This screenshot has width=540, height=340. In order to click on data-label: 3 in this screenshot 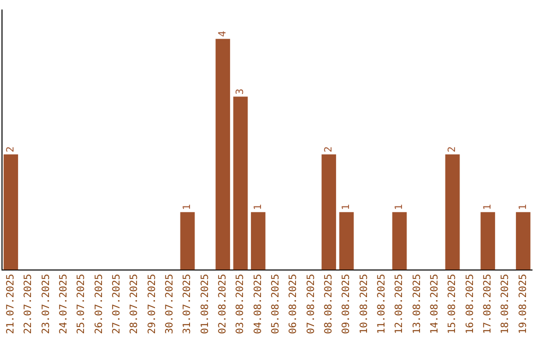, I will do `click(240, 91)`.